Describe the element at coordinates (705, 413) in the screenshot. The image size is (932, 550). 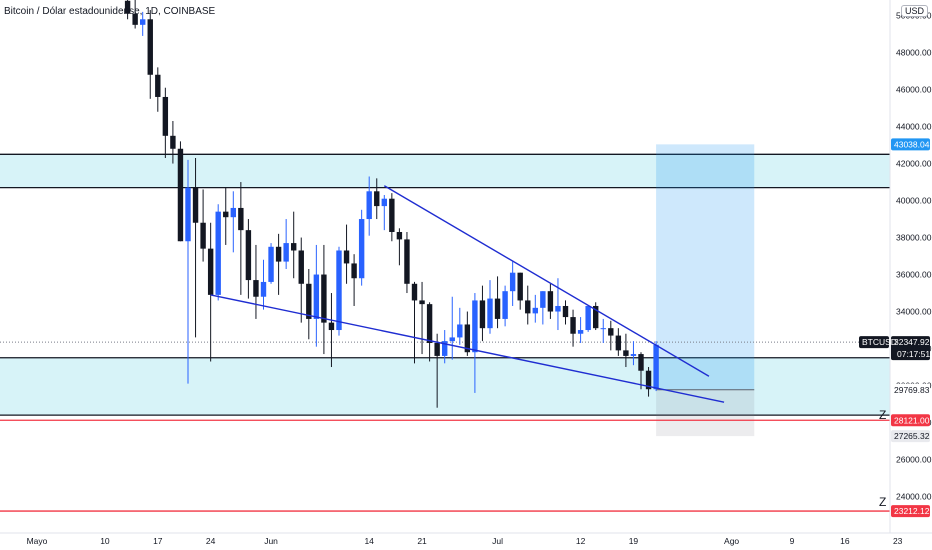
I see `position-stop-box` at that location.